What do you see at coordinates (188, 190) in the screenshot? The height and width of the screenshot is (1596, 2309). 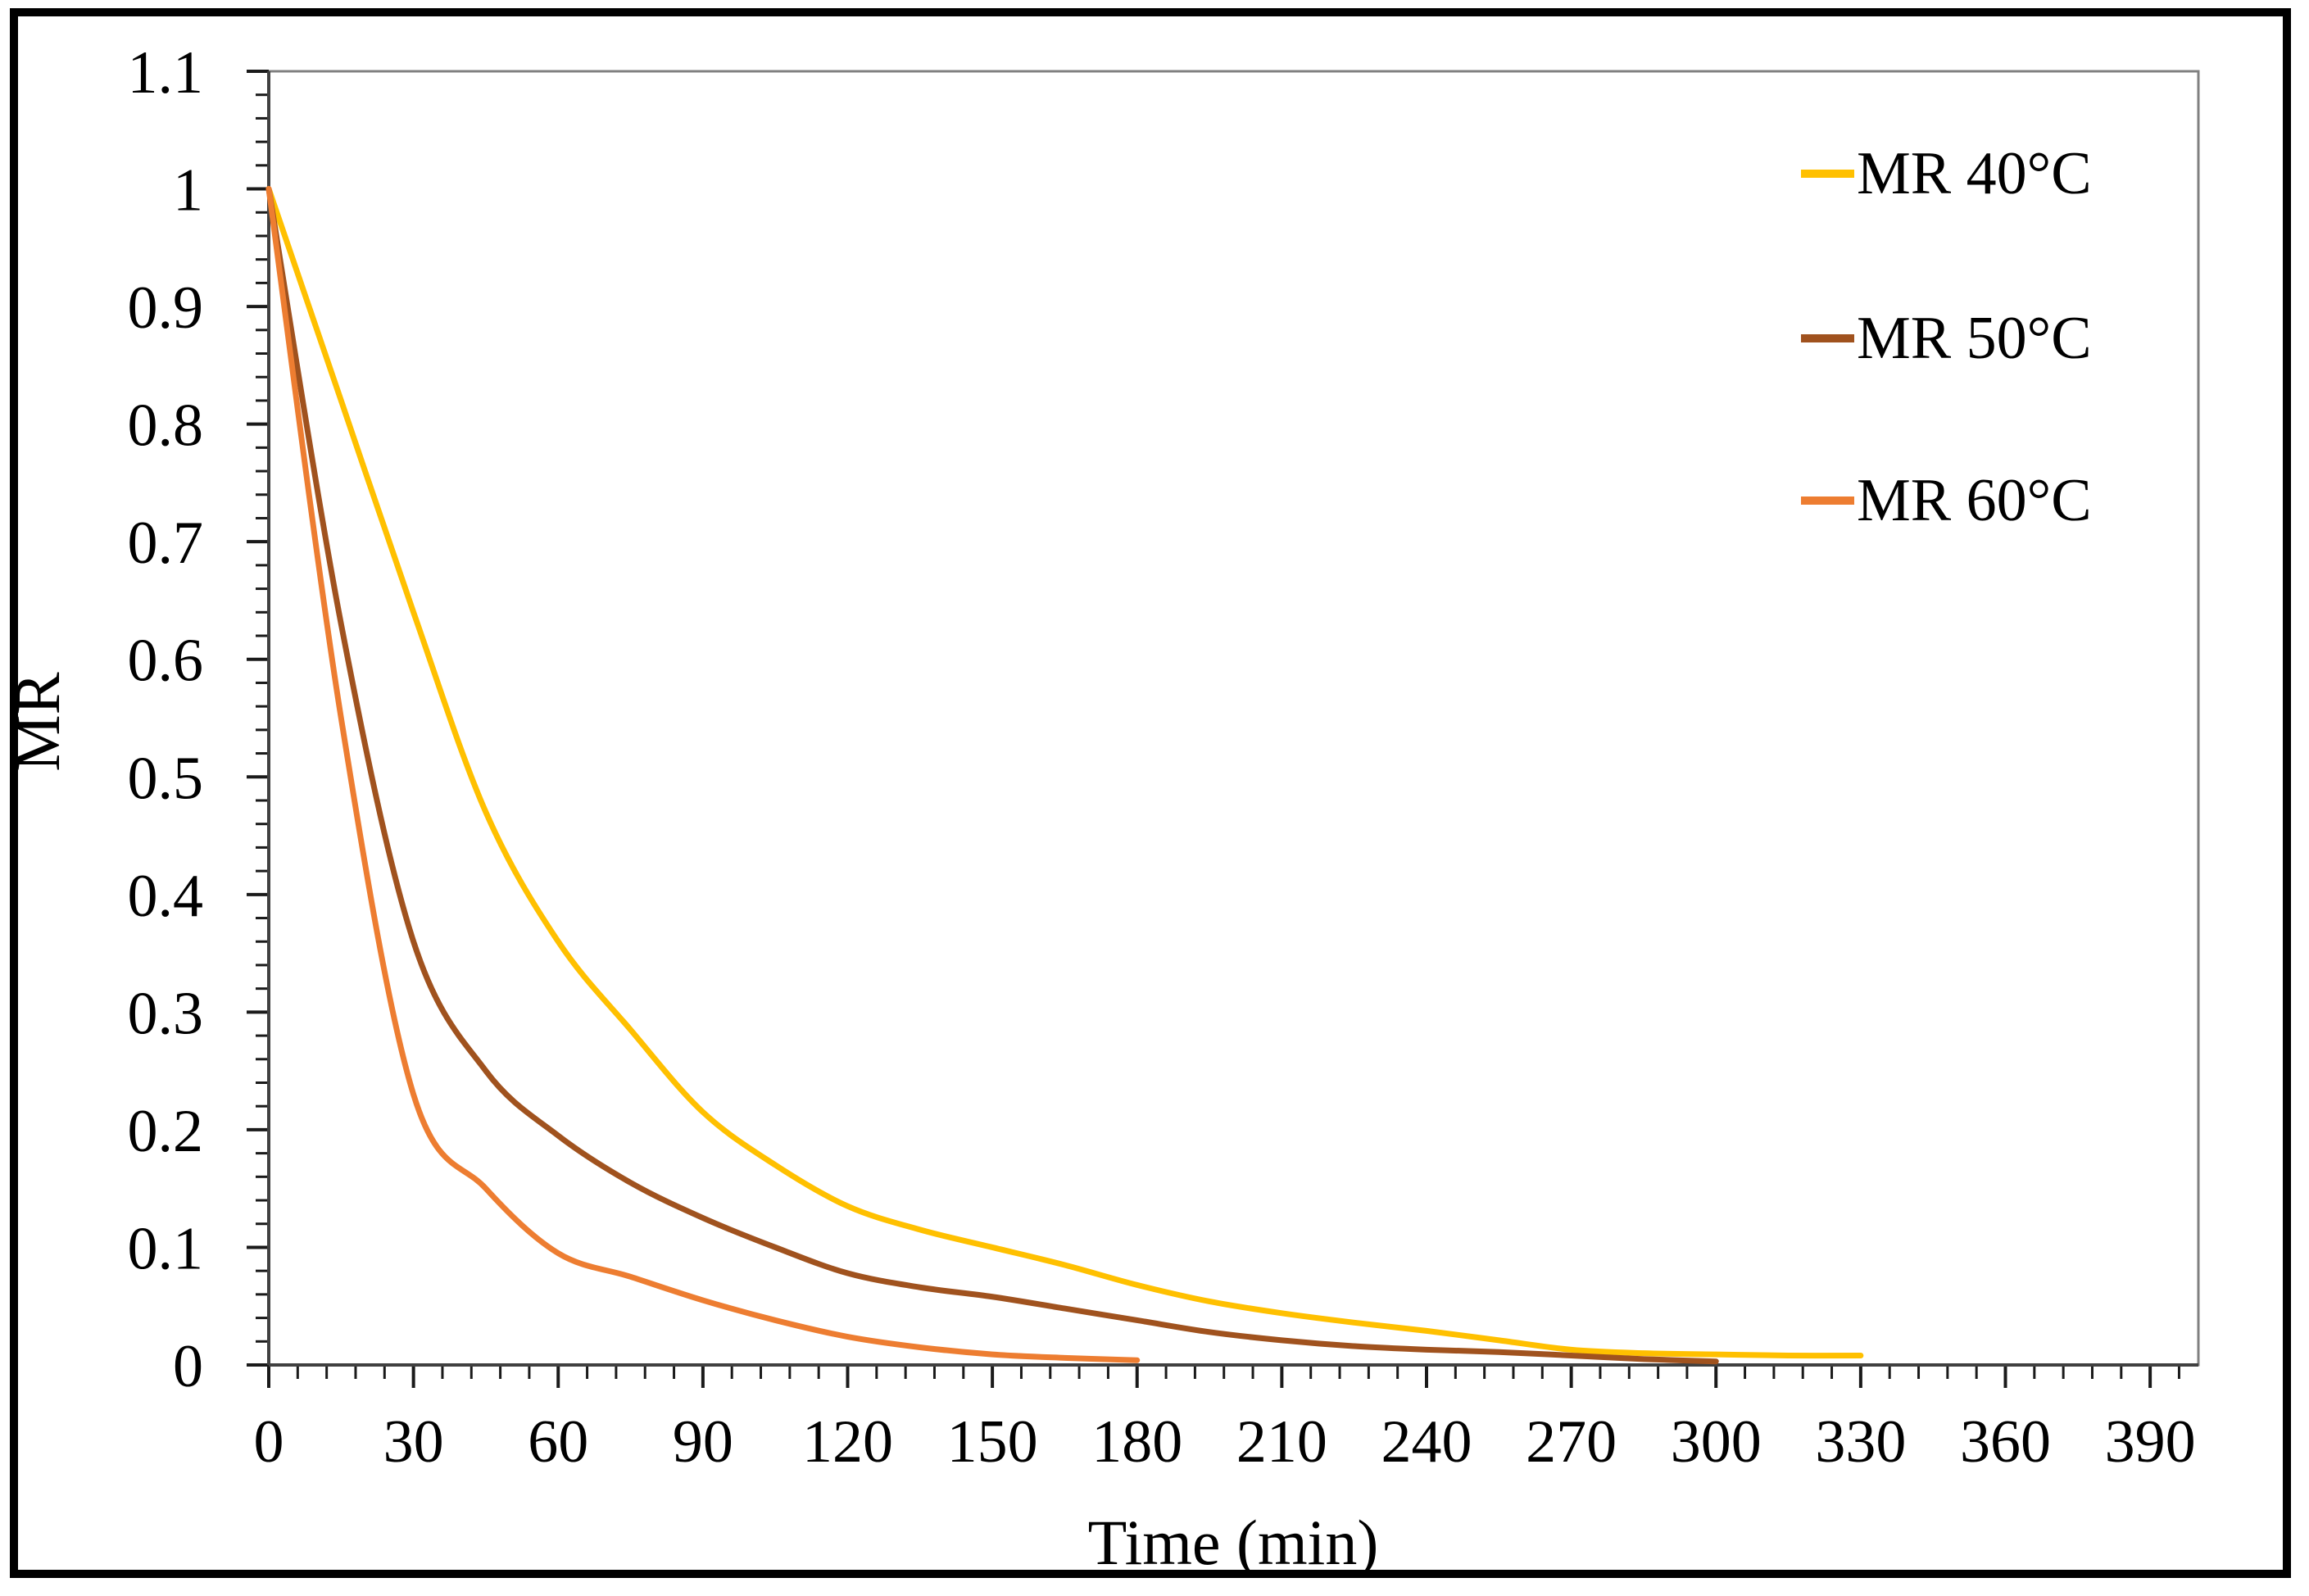 I see `y-tick-label: 1` at bounding box center [188, 190].